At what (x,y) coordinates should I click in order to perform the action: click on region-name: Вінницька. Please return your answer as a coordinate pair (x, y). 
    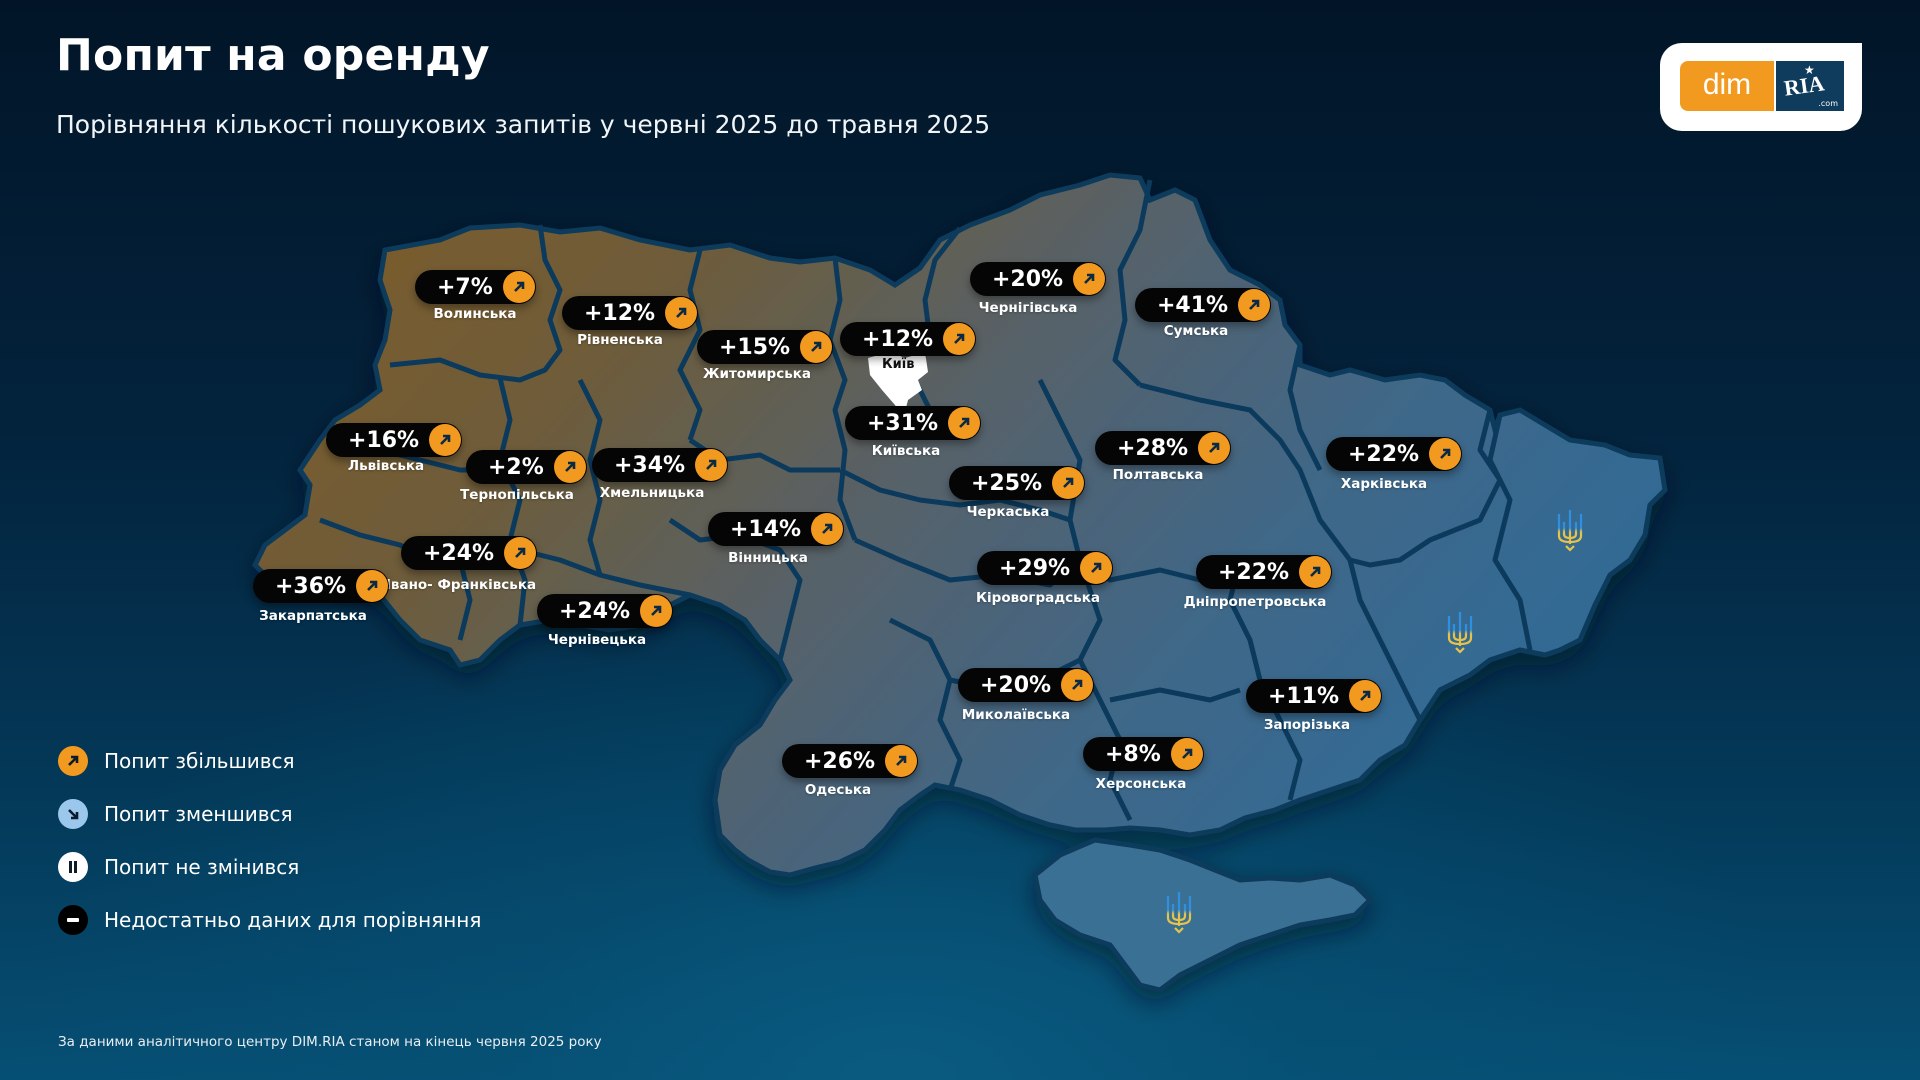
    Looking at the image, I should click on (768, 558).